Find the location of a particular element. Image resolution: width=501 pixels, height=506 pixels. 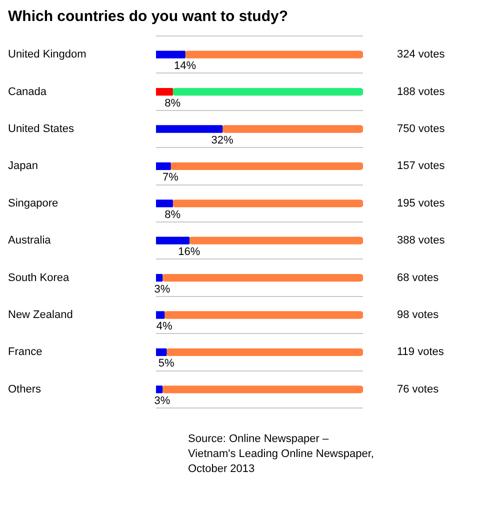

text: 188 votes is located at coordinates (421, 92).